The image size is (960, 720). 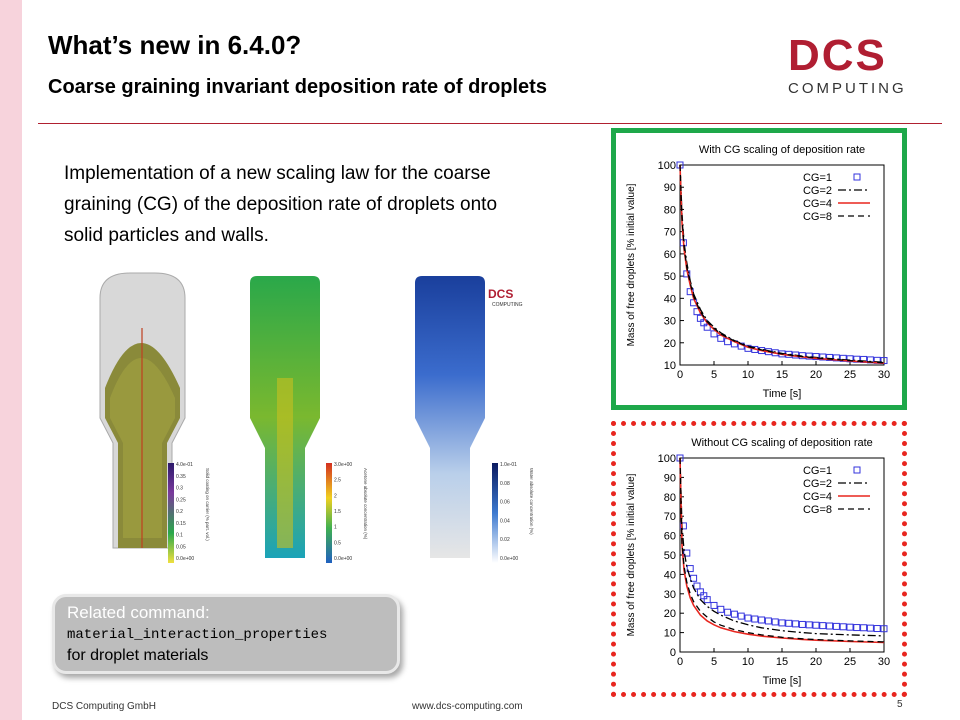 I want to click on page-number: 5, so click(x=900, y=704).